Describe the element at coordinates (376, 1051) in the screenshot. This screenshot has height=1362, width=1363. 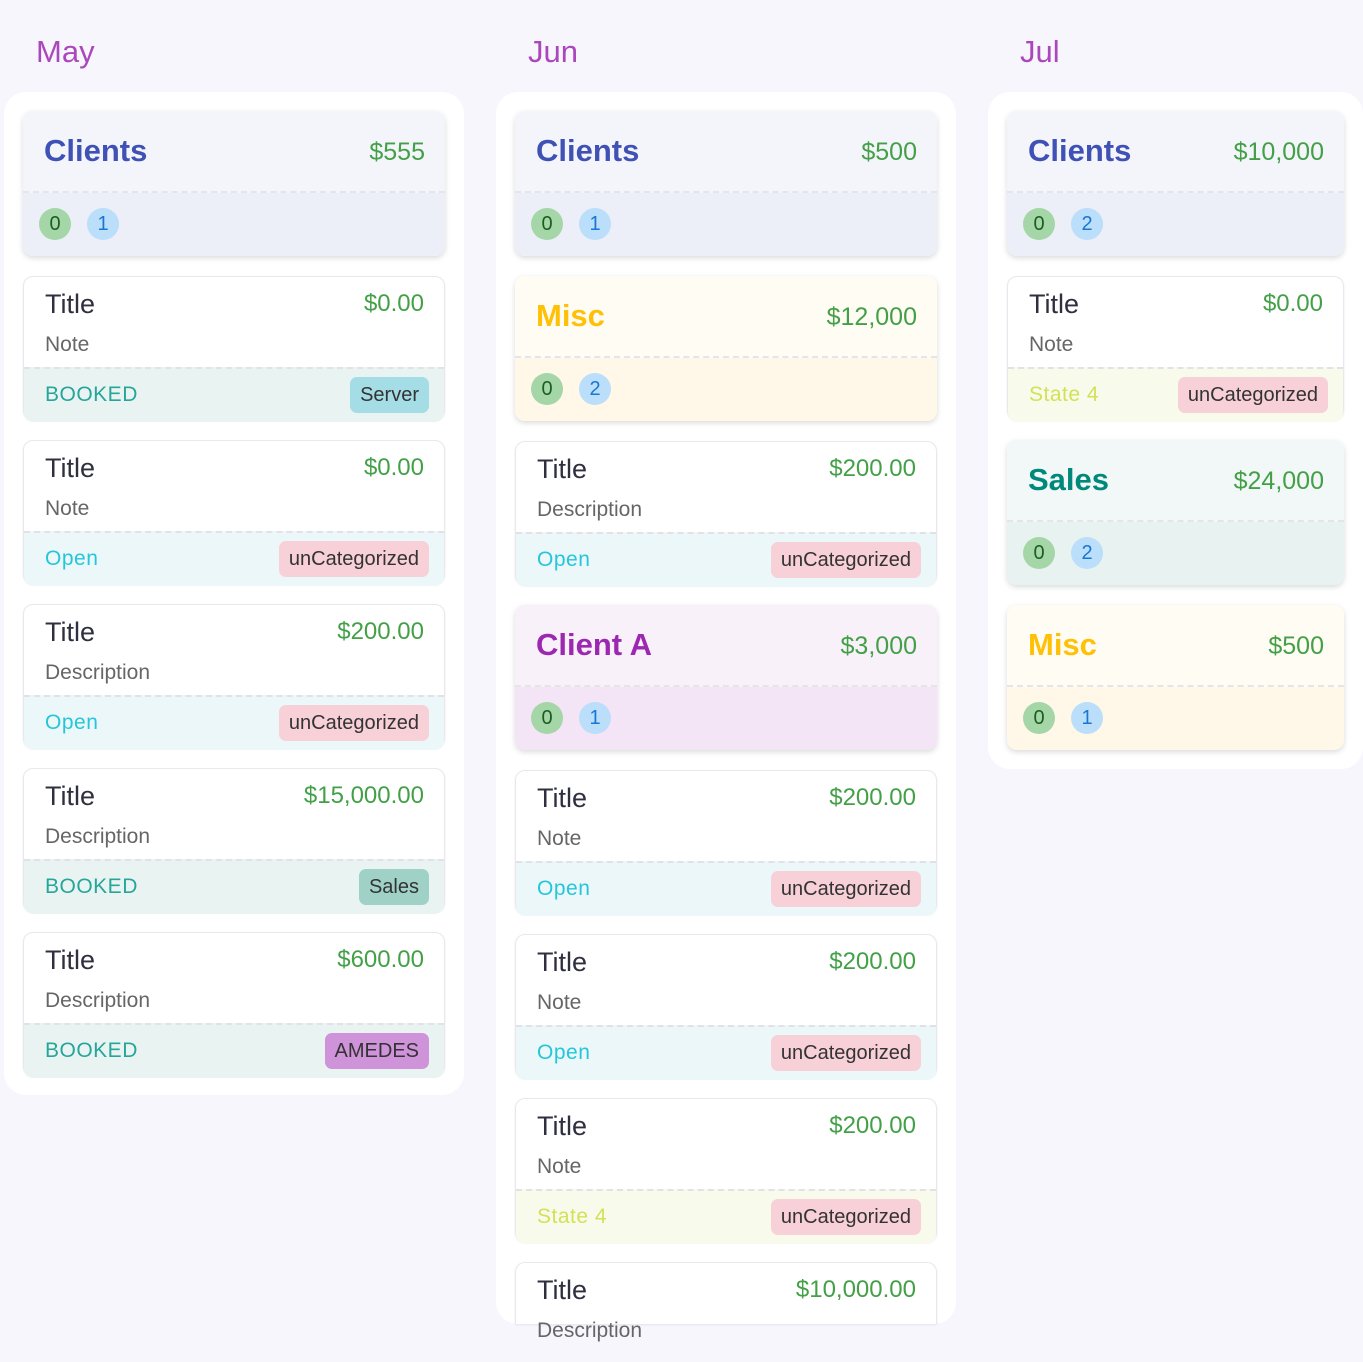
I see `category-tag: AMEDES` at that location.